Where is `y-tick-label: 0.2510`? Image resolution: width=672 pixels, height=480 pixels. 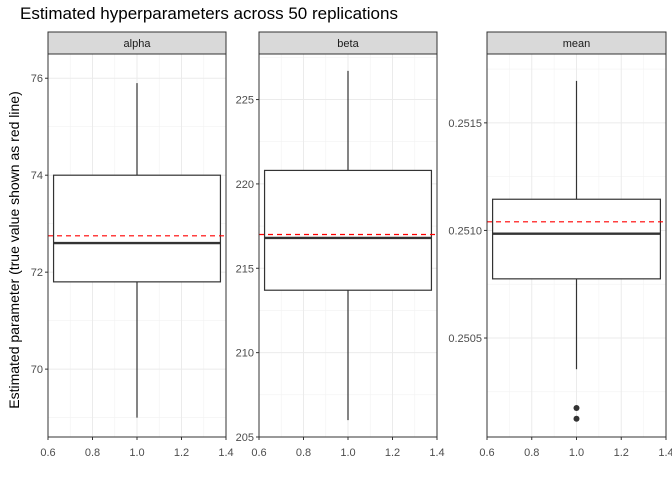 y-tick-label: 0.2510 is located at coordinates (465, 231).